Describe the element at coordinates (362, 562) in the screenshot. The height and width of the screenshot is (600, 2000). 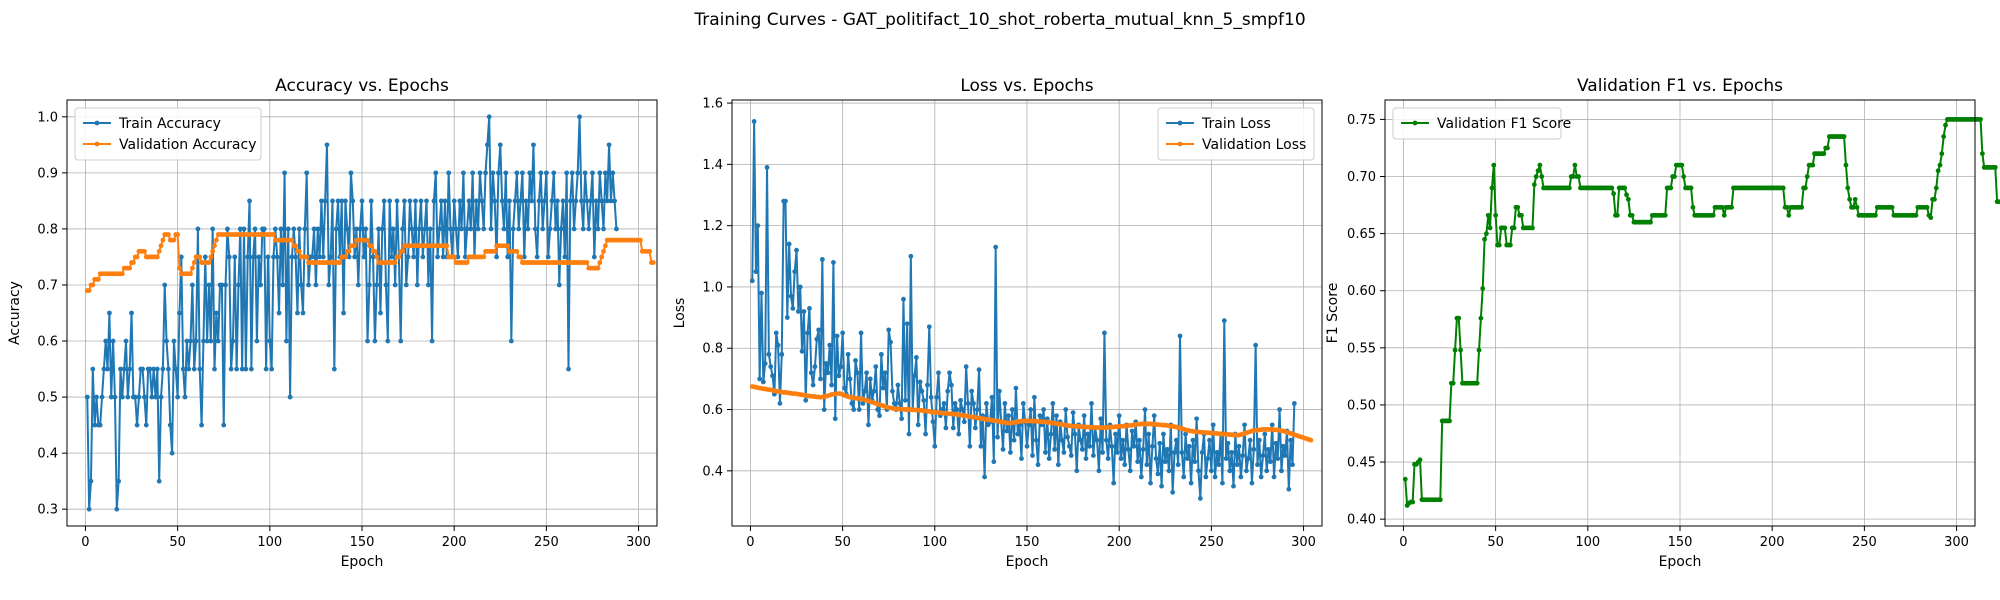
I see `x-axis-label: Epoch` at that location.